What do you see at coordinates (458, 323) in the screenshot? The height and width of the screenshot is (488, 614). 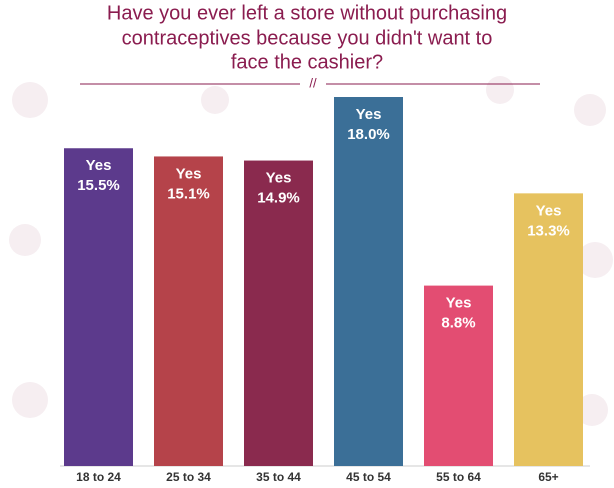 I see `value-label: 8.8%` at bounding box center [458, 323].